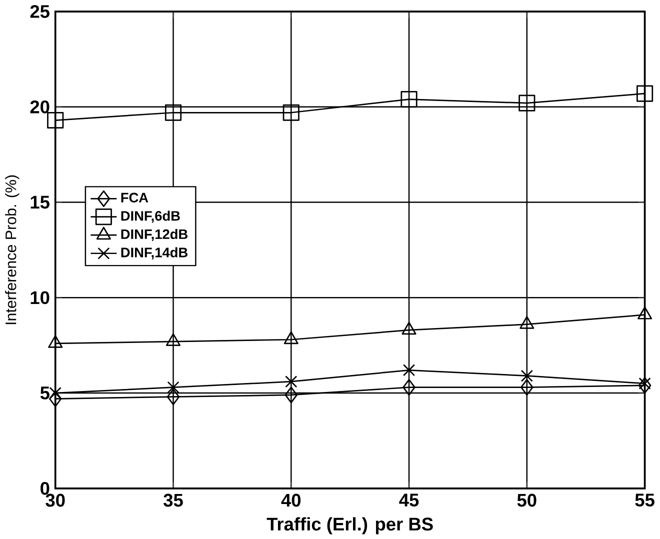 This screenshot has width=660, height=539. What do you see at coordinates (409, 500) in the screenshot?
I see `x-tick-label: 45` at bounding box center [409, 500].